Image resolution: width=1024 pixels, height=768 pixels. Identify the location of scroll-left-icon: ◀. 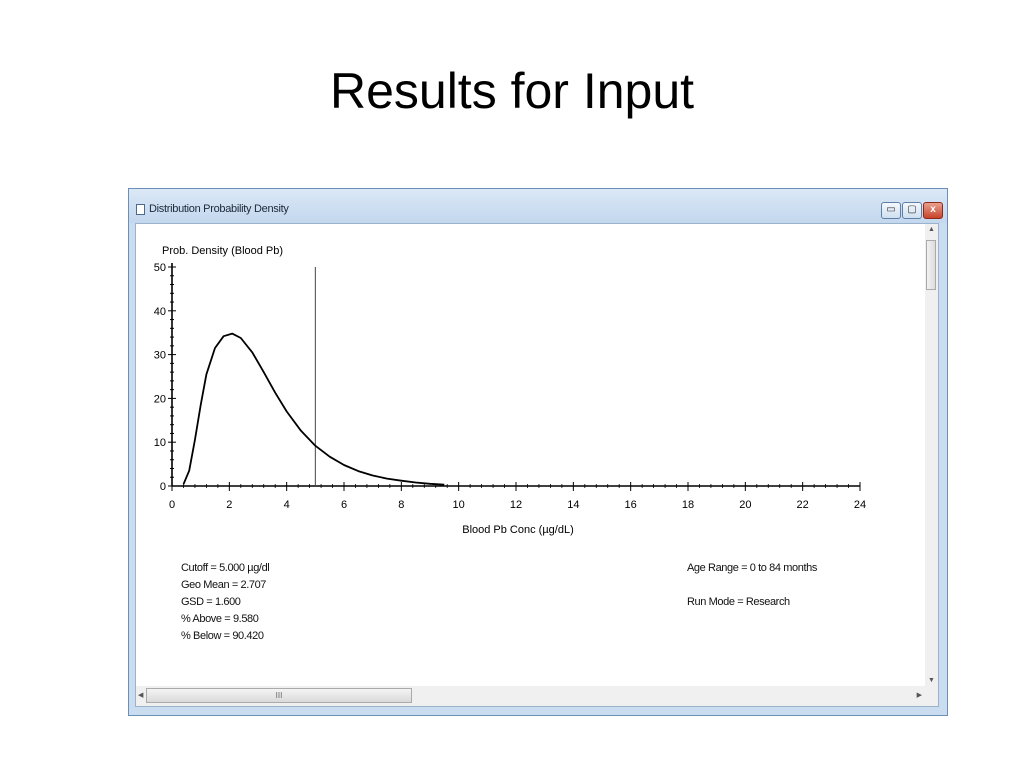
(141, 695).